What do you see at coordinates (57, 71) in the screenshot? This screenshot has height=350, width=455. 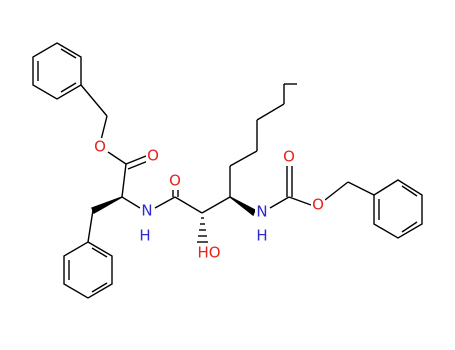 I see `ring` at bounding box center [57, 71].